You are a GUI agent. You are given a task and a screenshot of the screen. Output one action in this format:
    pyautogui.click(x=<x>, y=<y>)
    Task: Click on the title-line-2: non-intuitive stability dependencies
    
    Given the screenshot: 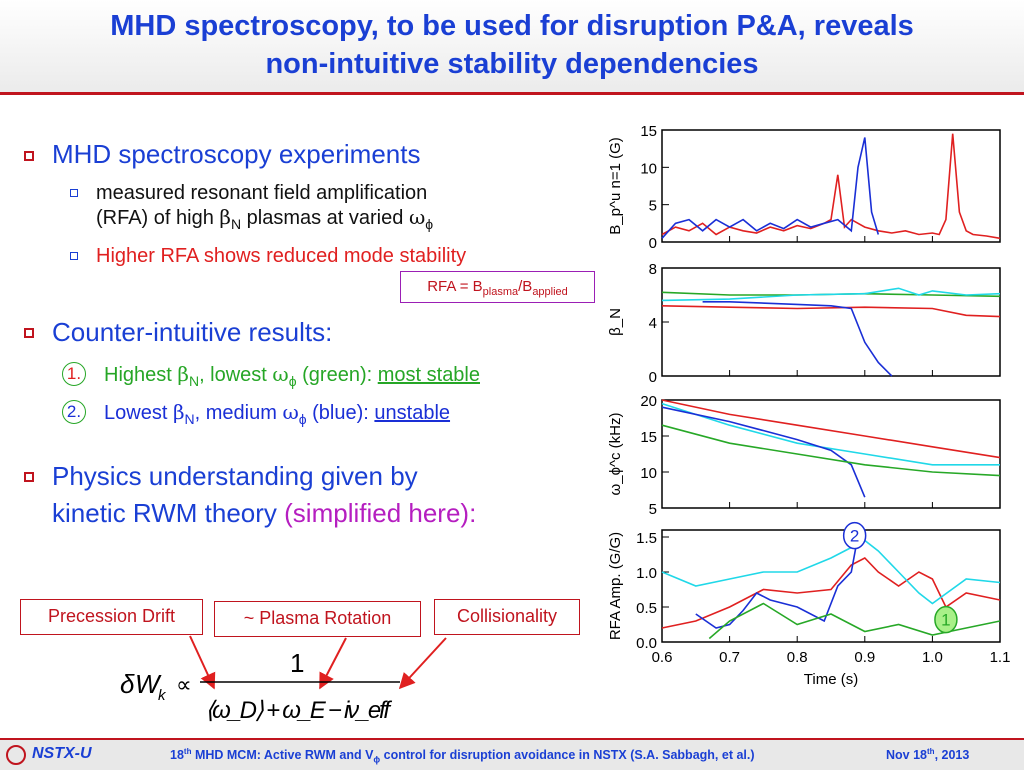 What is the action you would take?
    pyautogui.click(x=512, y=64)
    